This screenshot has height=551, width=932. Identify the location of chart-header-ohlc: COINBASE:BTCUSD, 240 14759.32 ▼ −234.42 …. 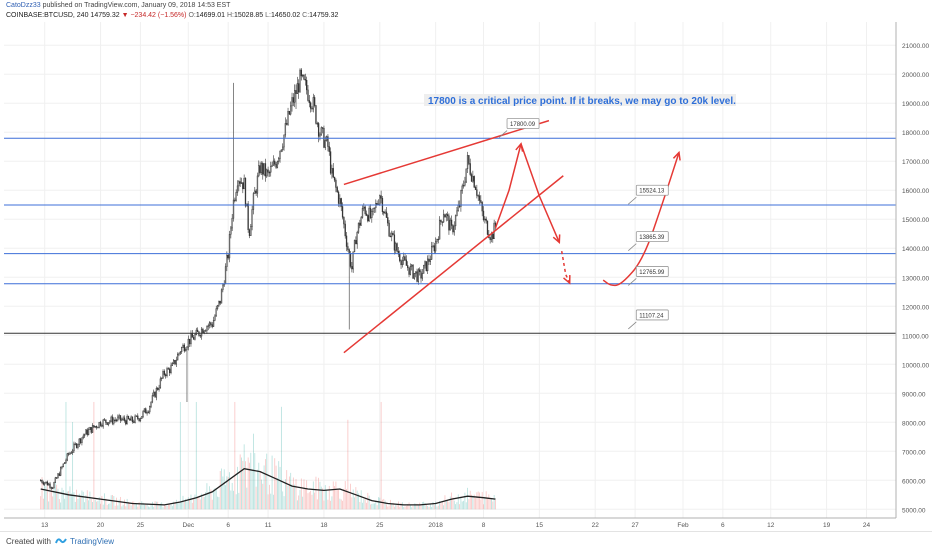
(172, 15).